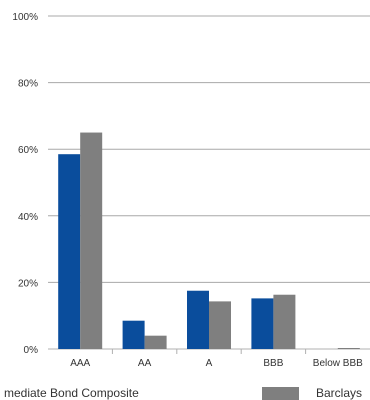  I want to click on y-tick-label: 100%, so click(25, 17).